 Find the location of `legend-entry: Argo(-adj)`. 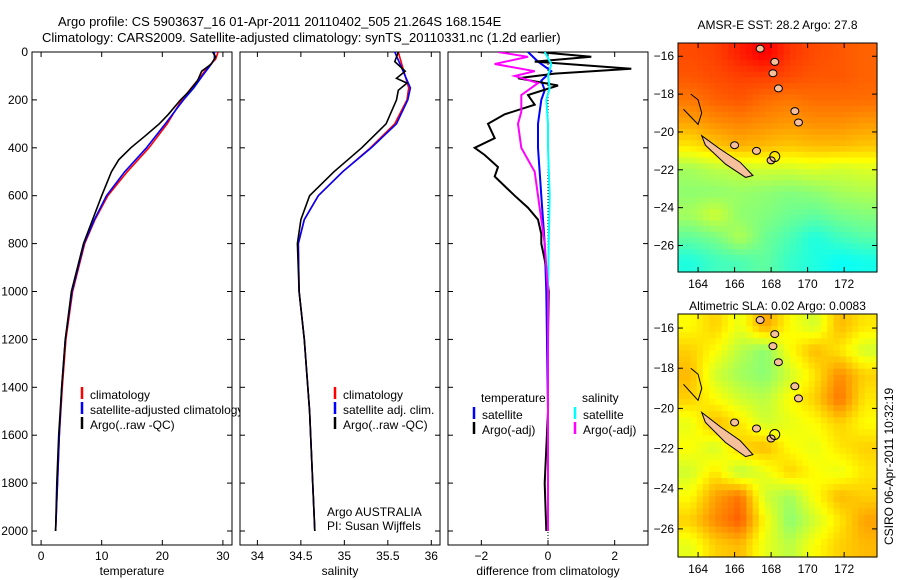

legend-entry: Argo(-adj) is located at coordinates (609, 430).